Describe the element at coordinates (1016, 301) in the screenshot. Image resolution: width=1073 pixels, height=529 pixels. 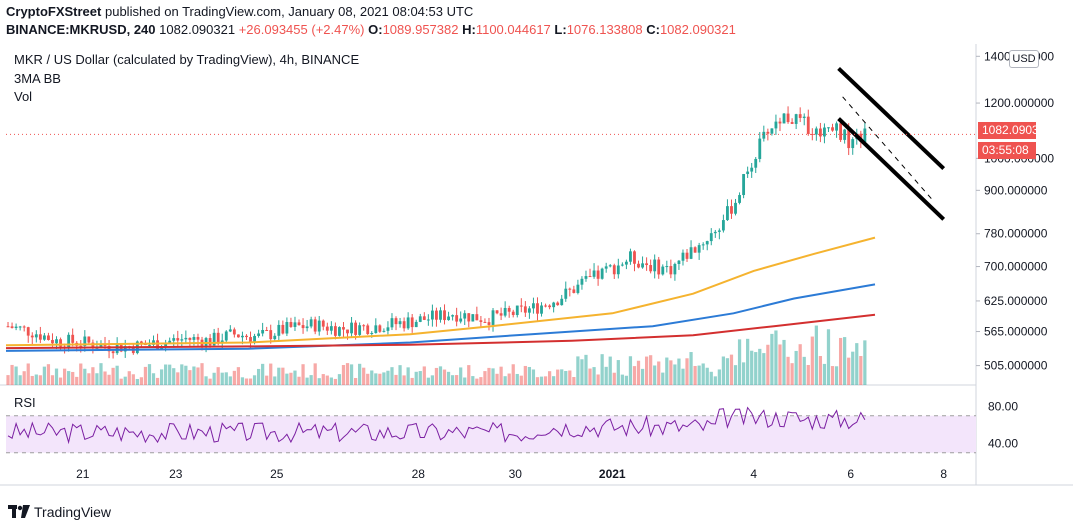
I see `price-tick-label: 625.000000` at that location.